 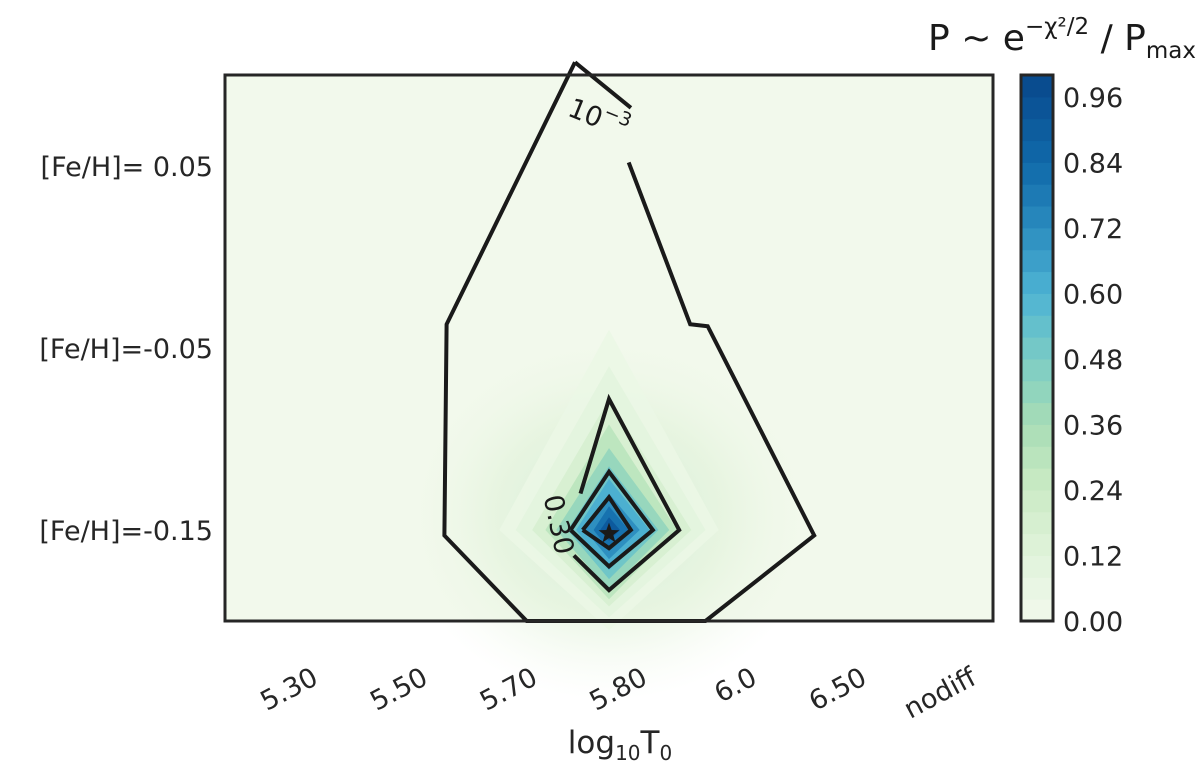 What do you see at coordinates (620, 745) in the screenshot?
I see `x-axis-label: log10T0` at bounding box center [620, 745].